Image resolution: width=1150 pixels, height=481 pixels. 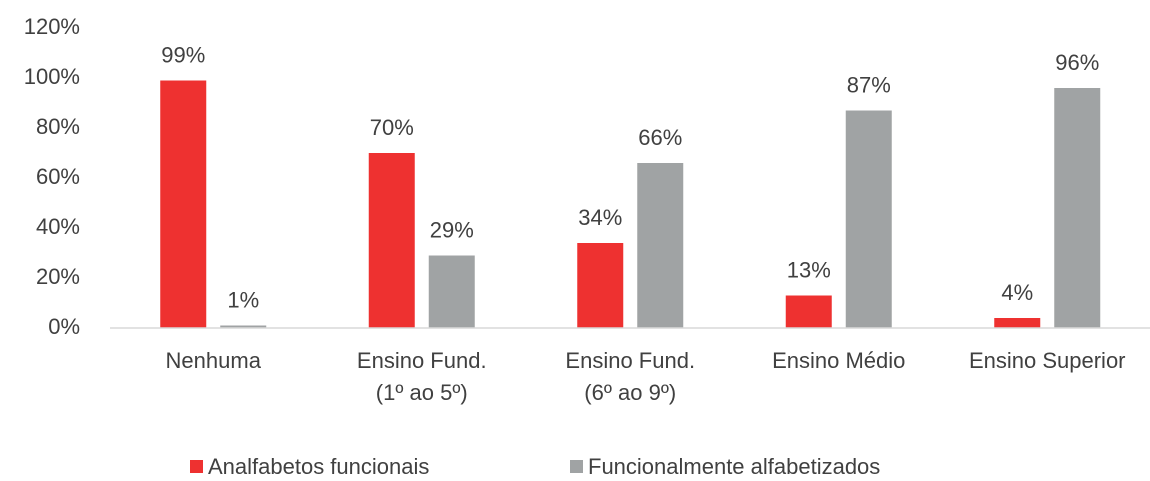 What do you see at coordinates (838, 360) in the screenshot?
I see `x-tick-label: Ensino Médio` at bounding box center [838, 360].